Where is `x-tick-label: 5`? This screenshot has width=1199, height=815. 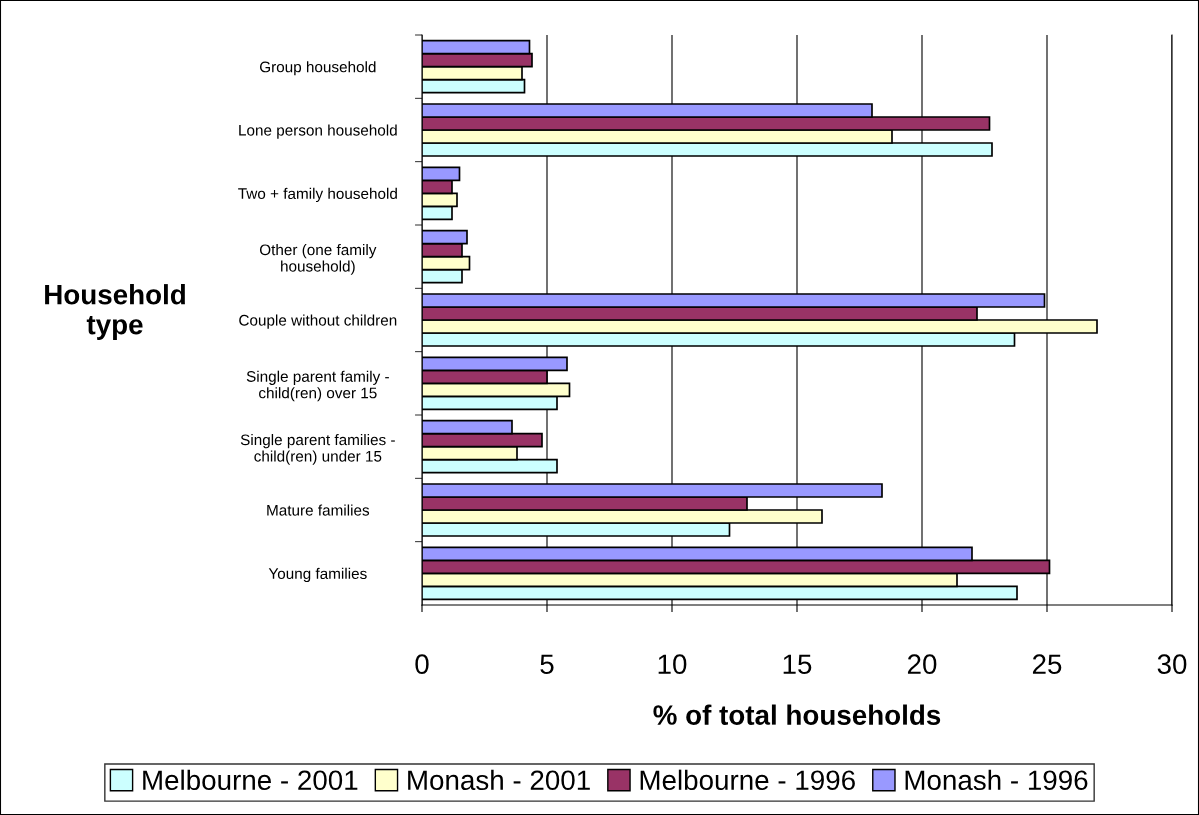
x-tick-label: 5 is located at coordinates (547, 664).